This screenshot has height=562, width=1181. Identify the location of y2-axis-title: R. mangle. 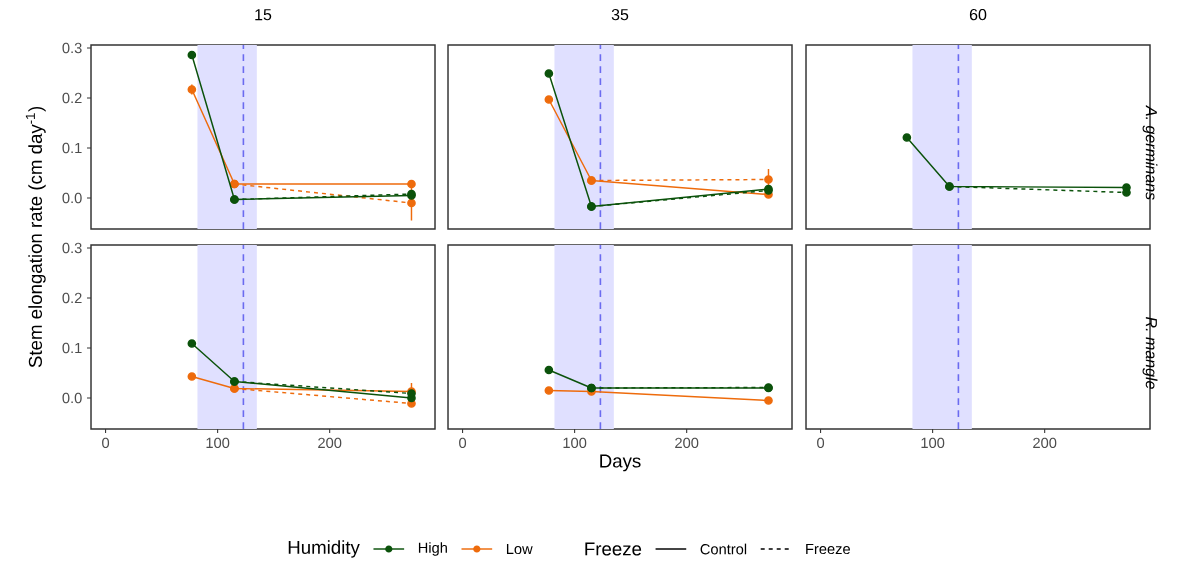
(1150, 353).